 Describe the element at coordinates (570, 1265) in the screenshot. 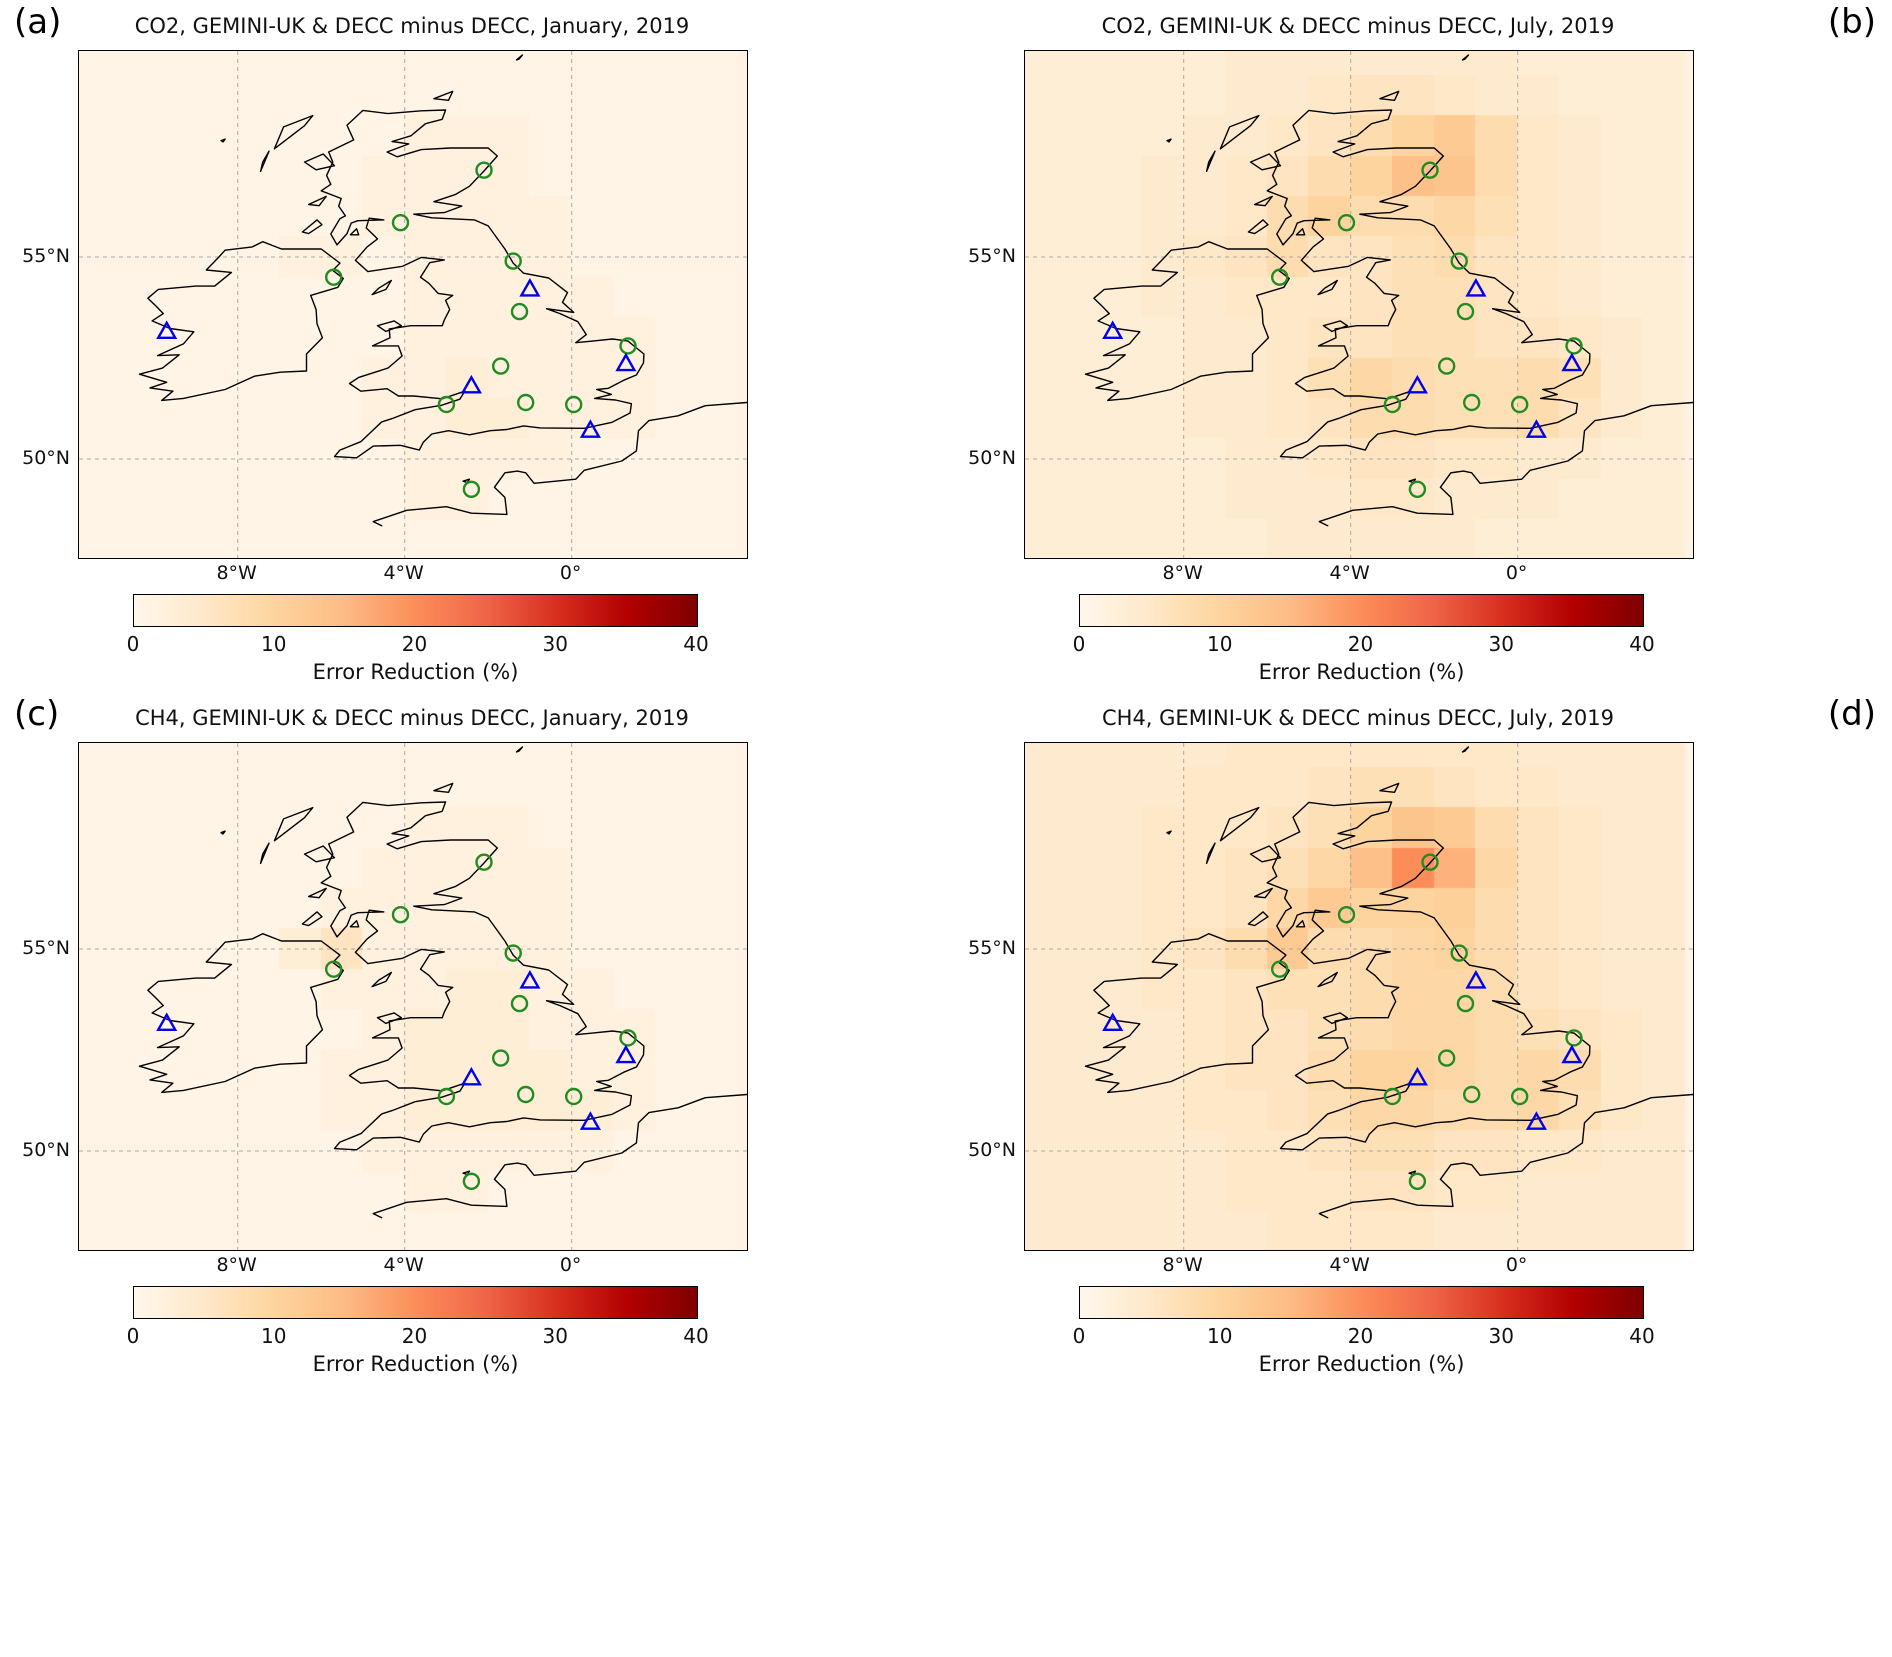

I see `x-tick-0: 0°` at that location.